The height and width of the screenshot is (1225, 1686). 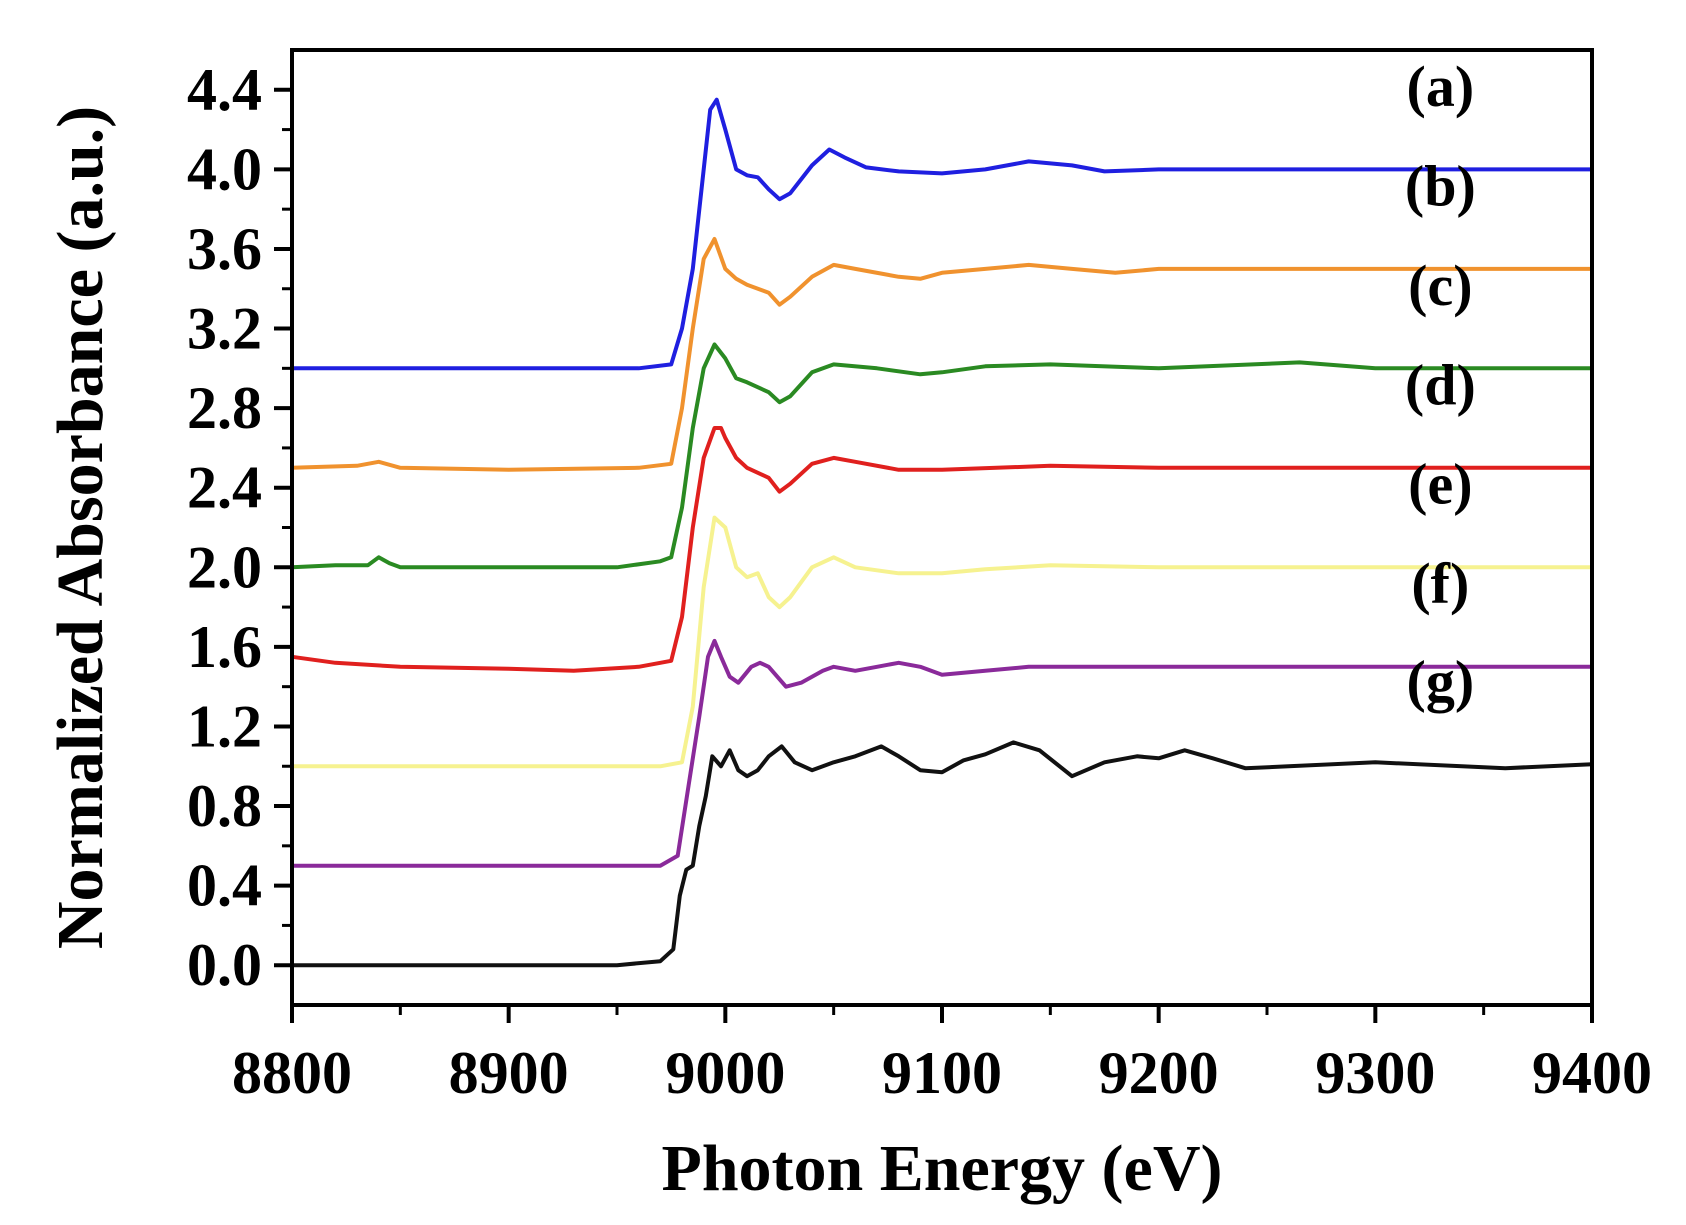 I want to click on x-tick-label: 9100, so click(x=942, y=1073).